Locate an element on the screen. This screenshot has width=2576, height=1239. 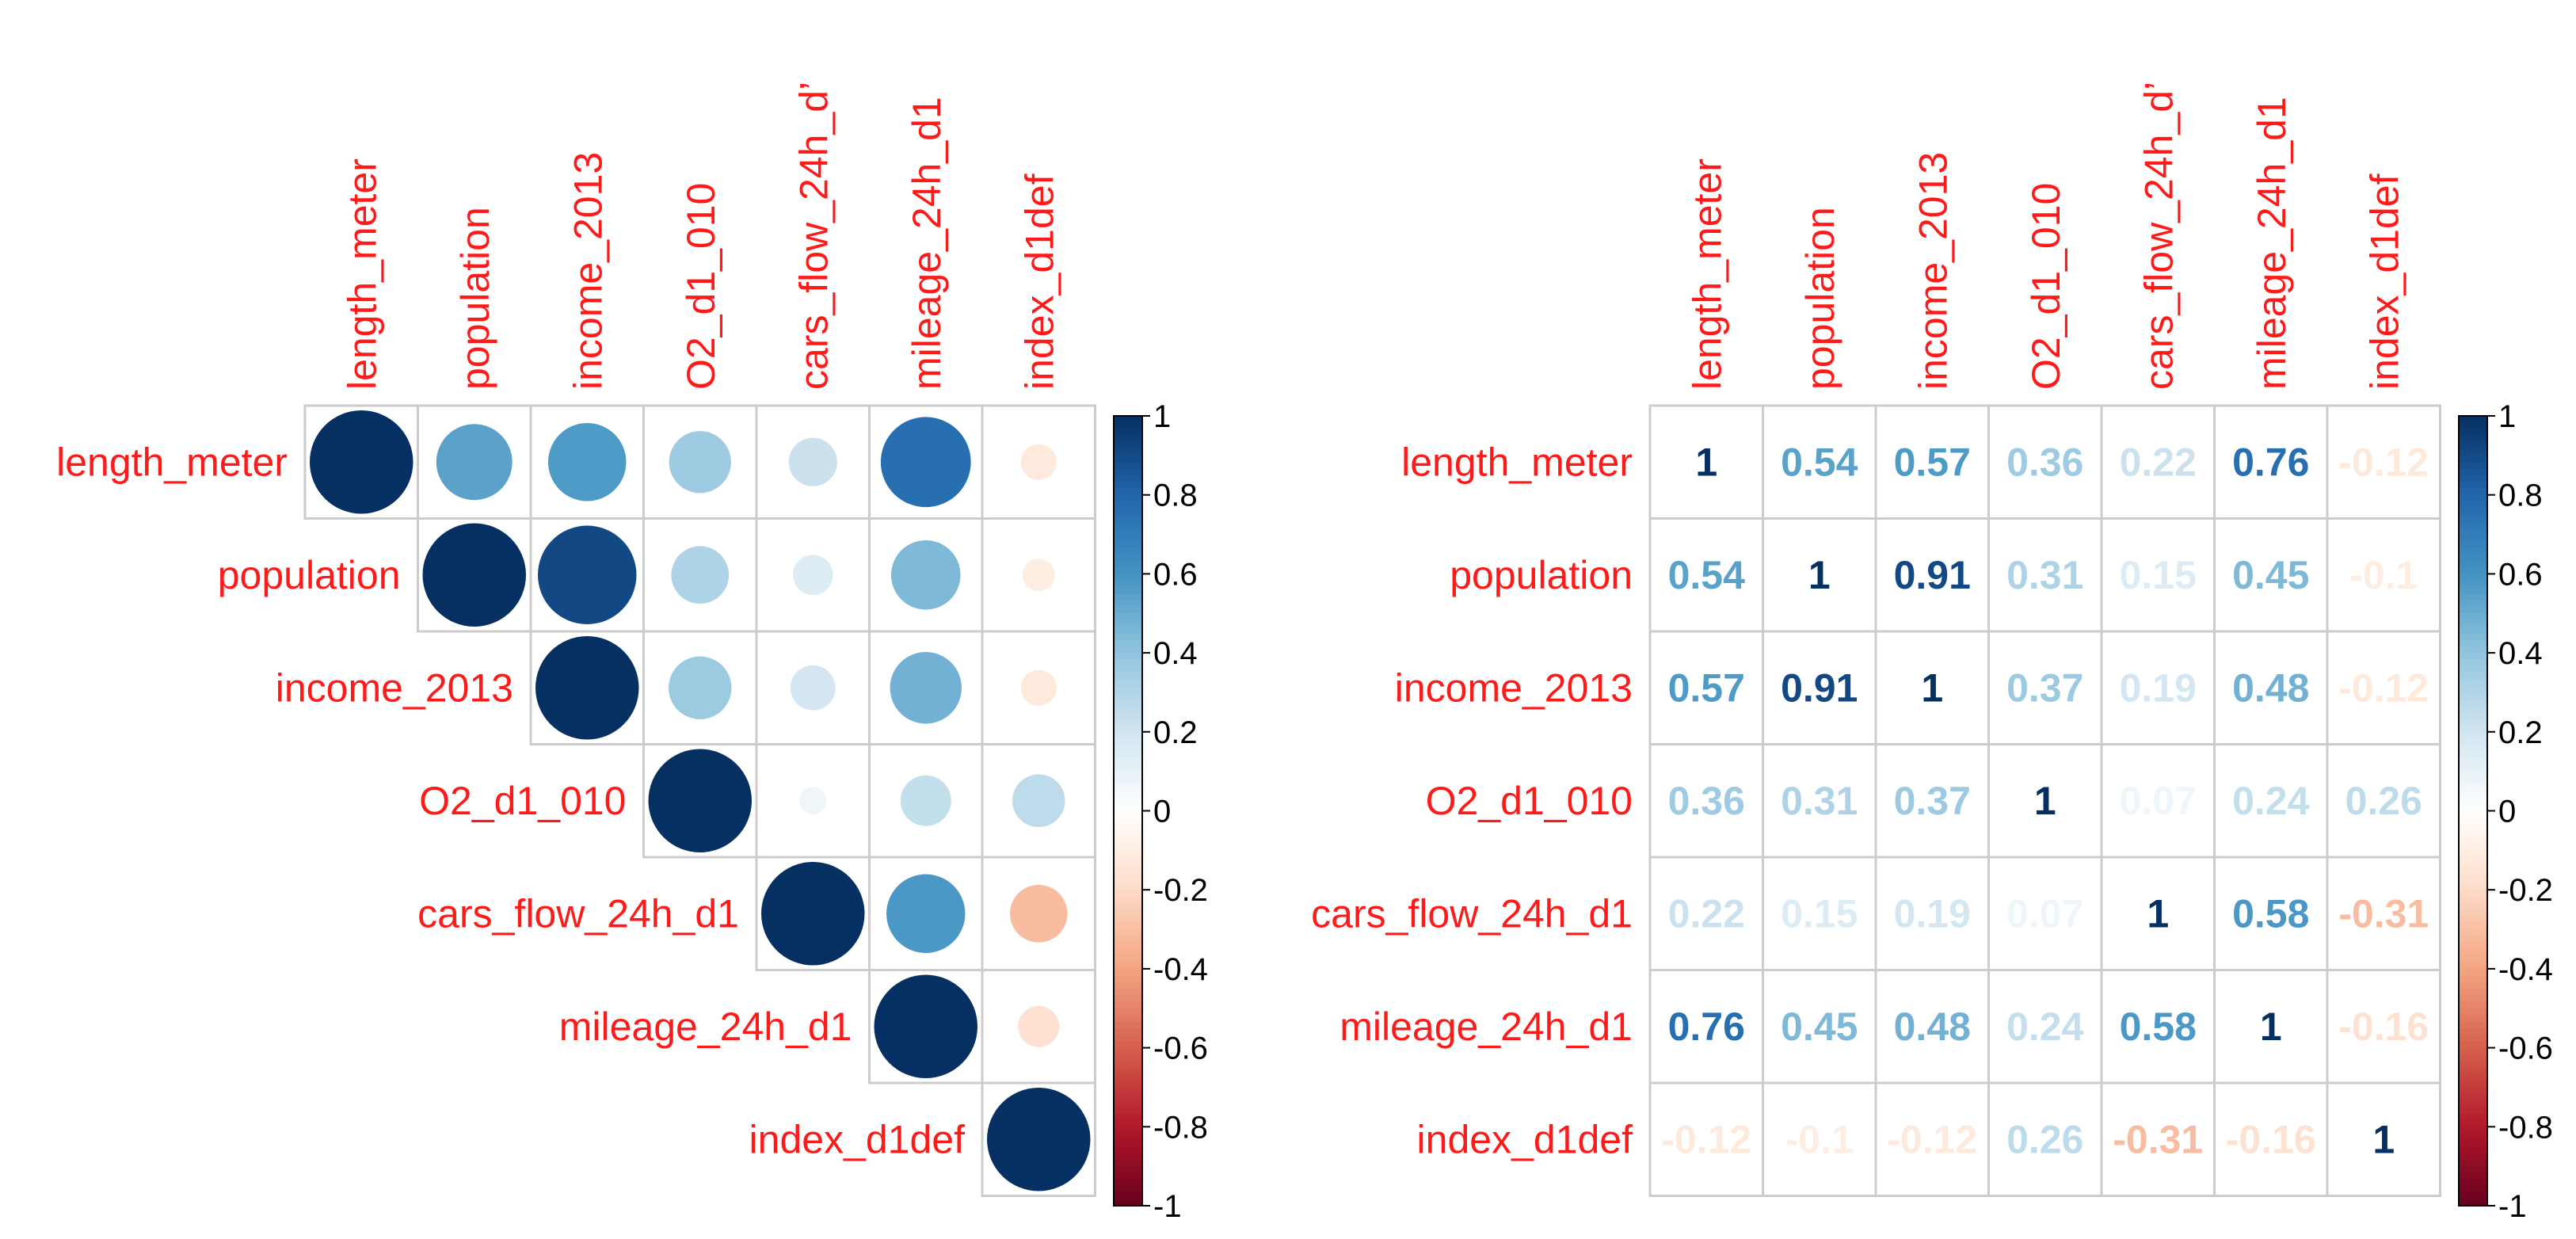
value-cell-o2-d1-010-index-d1def: 0.26 is located at coordinates (2383, 801).